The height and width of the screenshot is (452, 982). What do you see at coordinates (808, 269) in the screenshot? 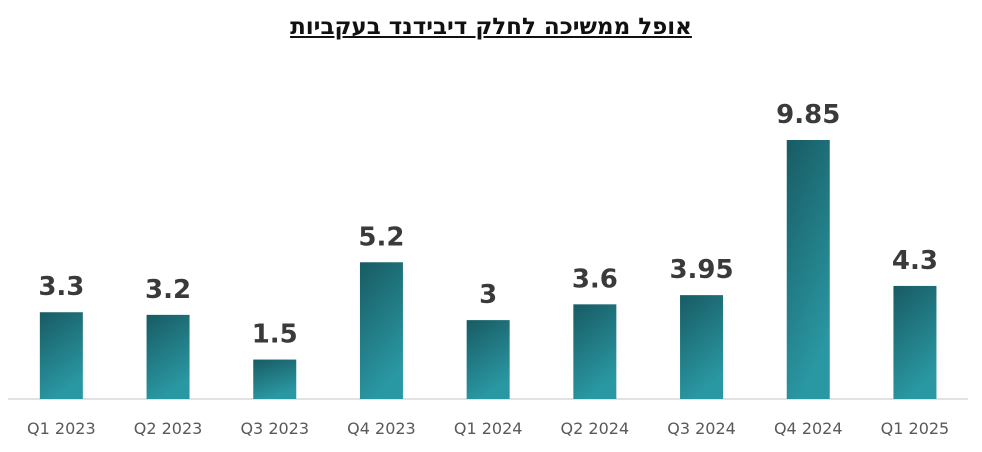
I see `bar-q4-2024` at bounding box center [808, 269].